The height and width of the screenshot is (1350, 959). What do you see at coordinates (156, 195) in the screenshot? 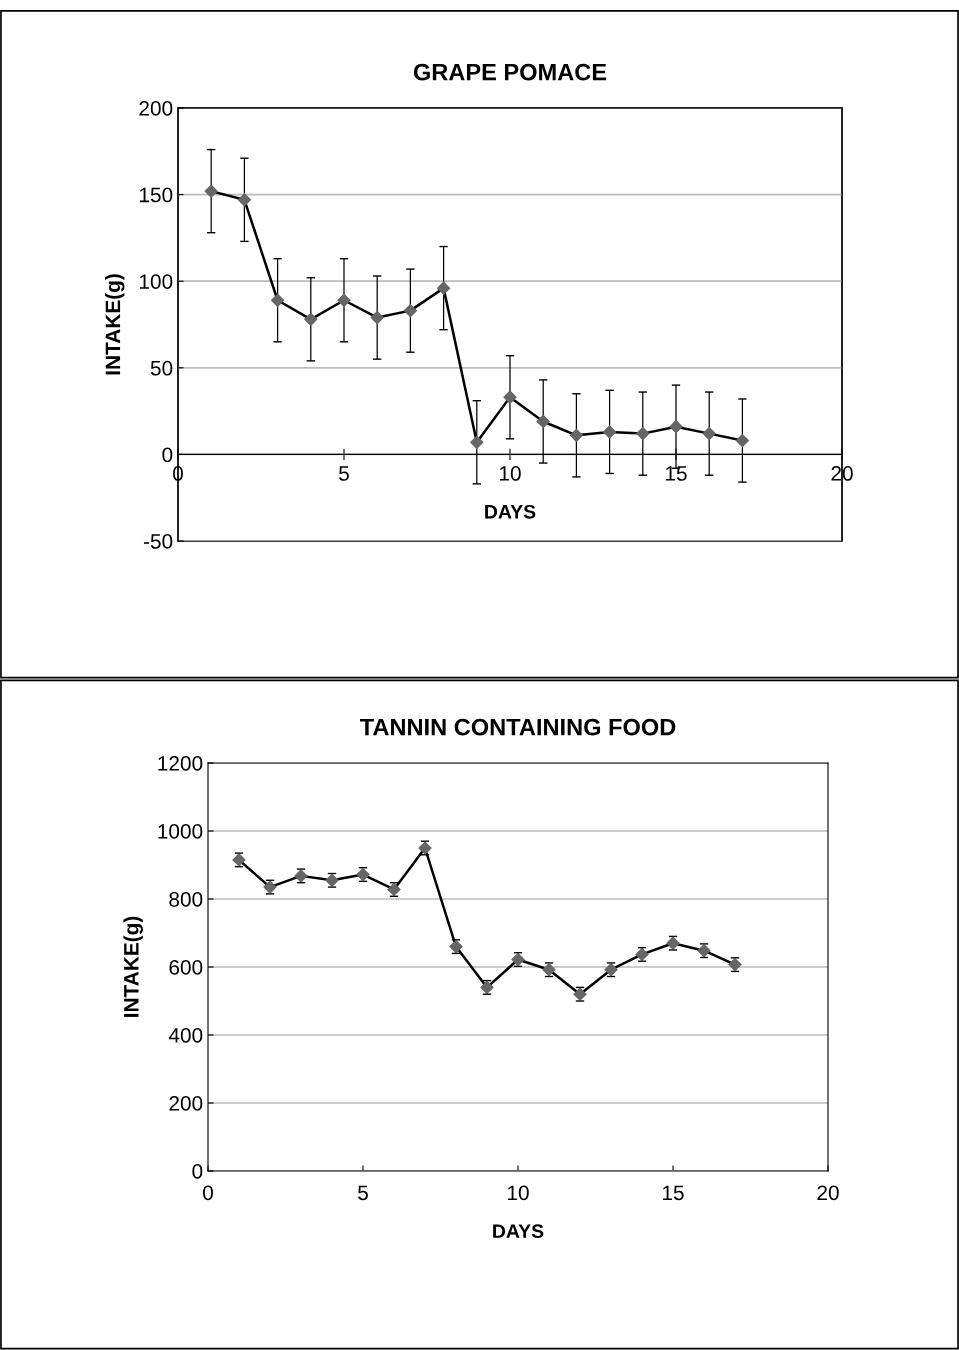
I see `y-tick-label: 150` at bounding box center [156, 195].